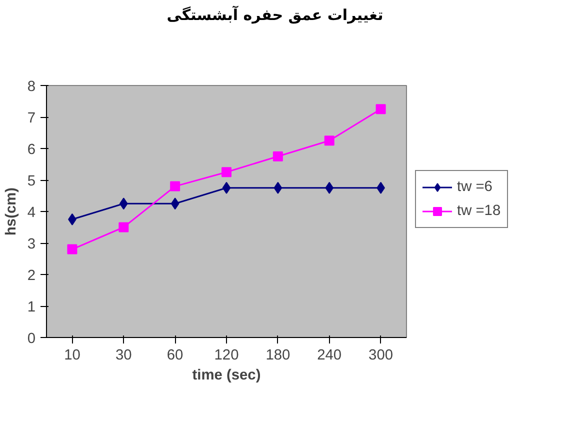  Describe the element at coordinates (31, 213) in the screenshot. I see `y-tick-label: 4` at that location.